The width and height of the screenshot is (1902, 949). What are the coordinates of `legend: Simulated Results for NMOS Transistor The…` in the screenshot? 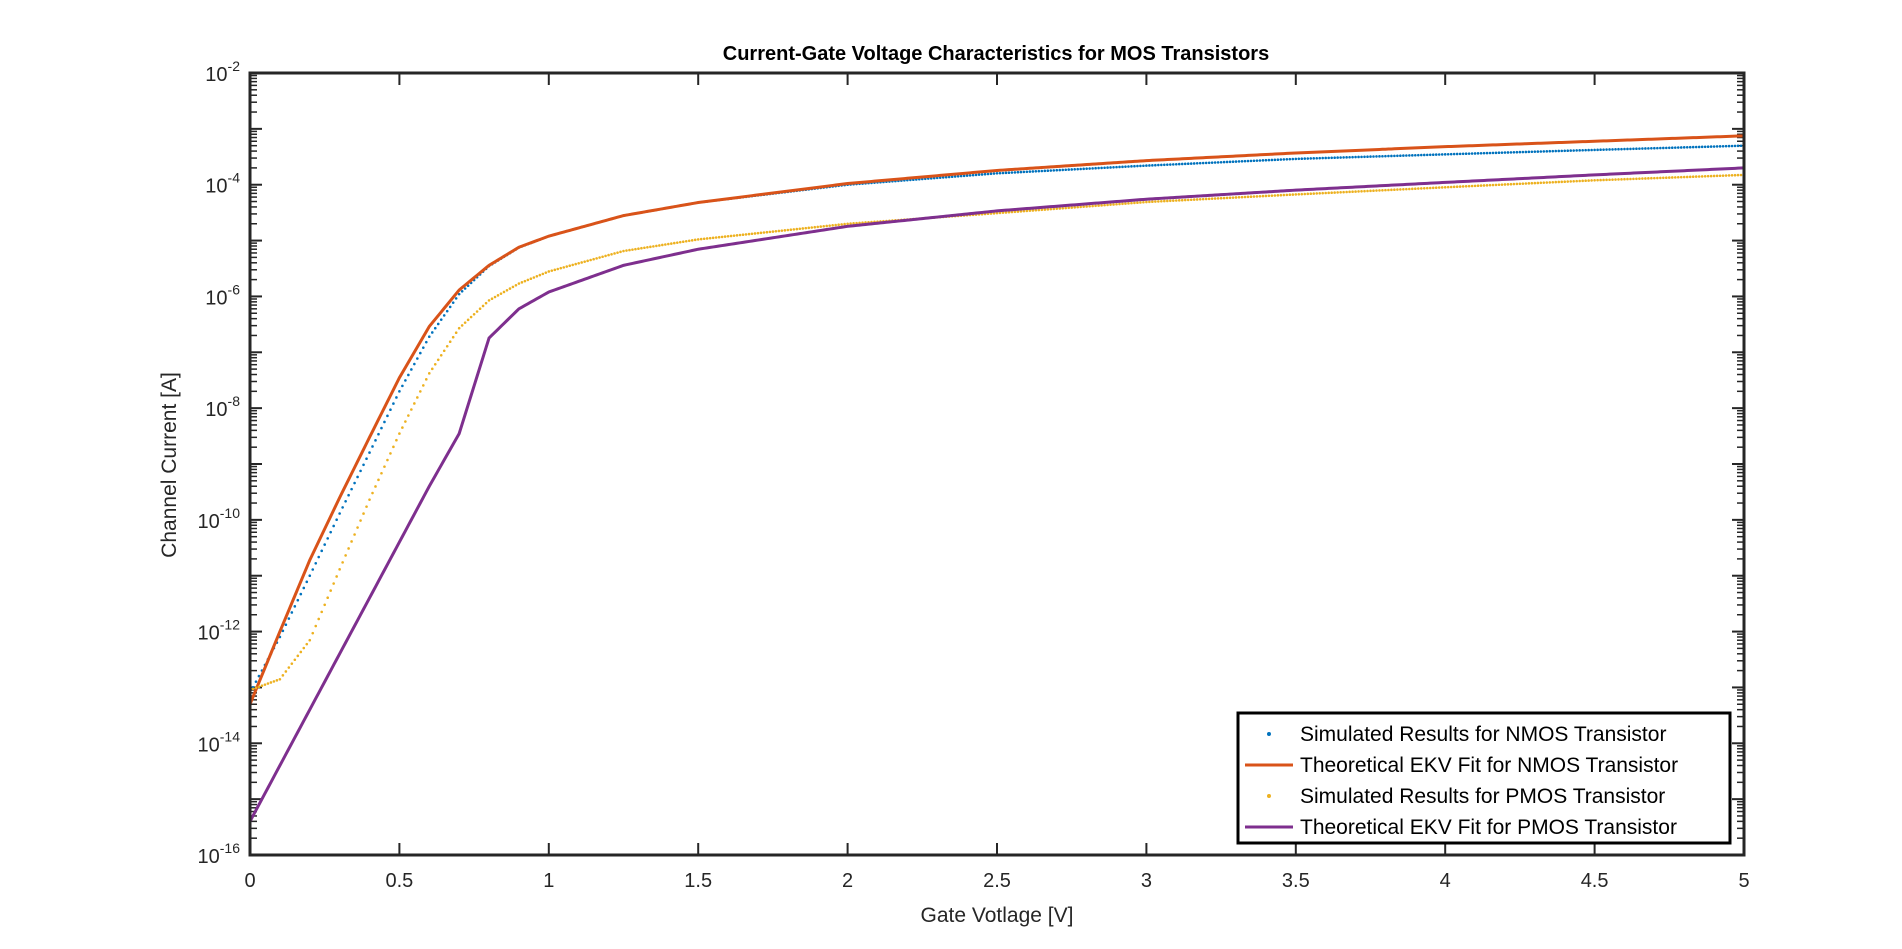 It's located at (1484, 778).